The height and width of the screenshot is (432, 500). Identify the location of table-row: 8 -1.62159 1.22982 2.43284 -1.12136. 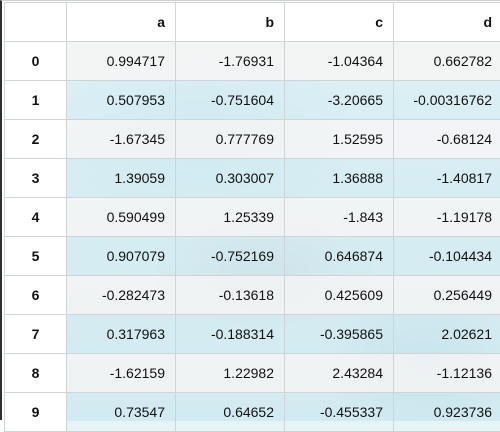
(252, 373).